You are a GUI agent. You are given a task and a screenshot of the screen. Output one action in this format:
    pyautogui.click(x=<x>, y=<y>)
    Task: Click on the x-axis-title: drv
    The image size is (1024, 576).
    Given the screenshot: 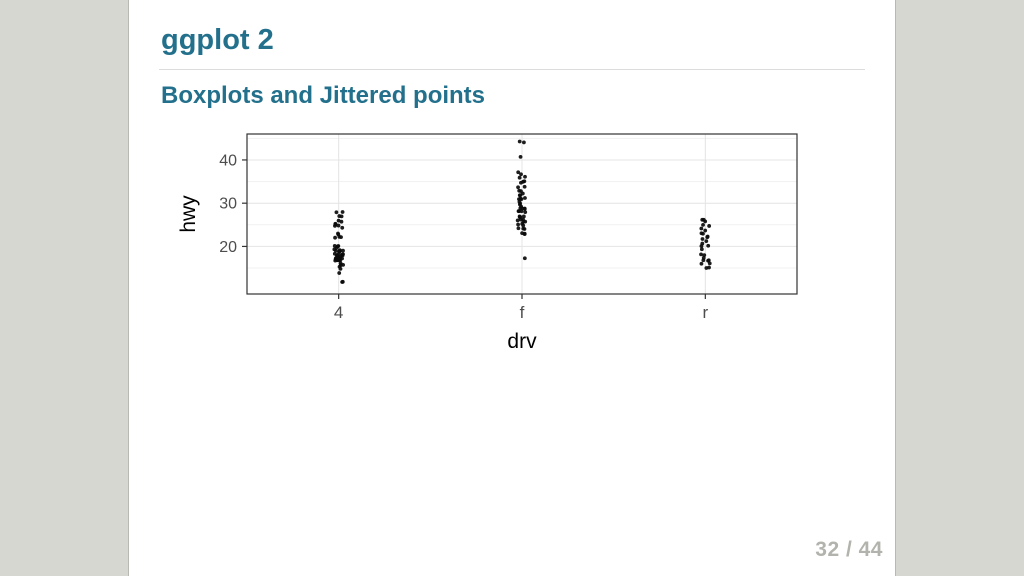 What is the action you would take?
    pyautogui.click(x=522, y=341)
    